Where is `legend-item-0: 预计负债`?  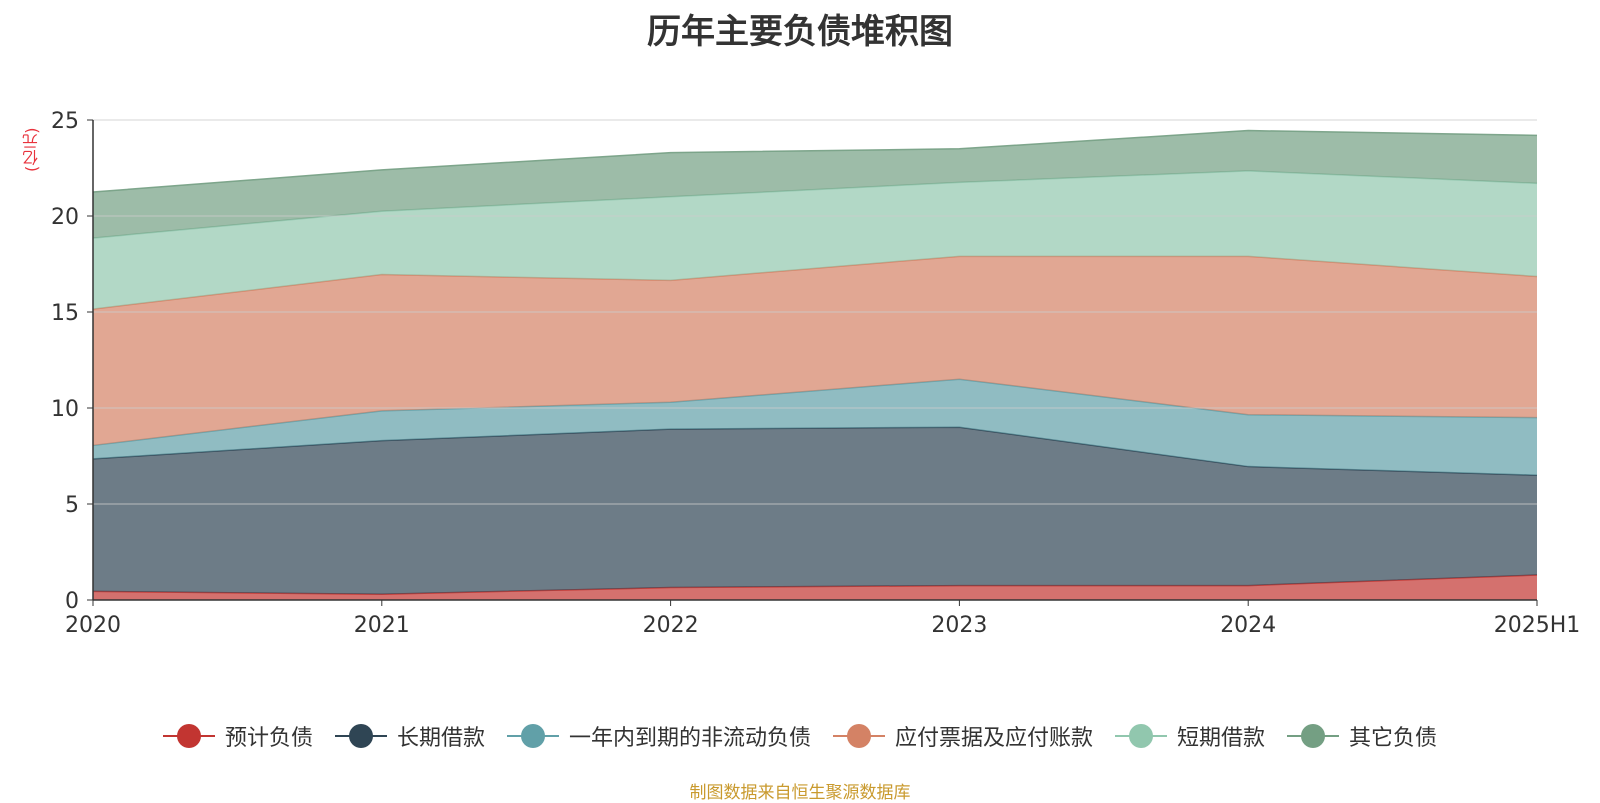
legend-item-0: 预计负债 is located at coordinates (237, 736).